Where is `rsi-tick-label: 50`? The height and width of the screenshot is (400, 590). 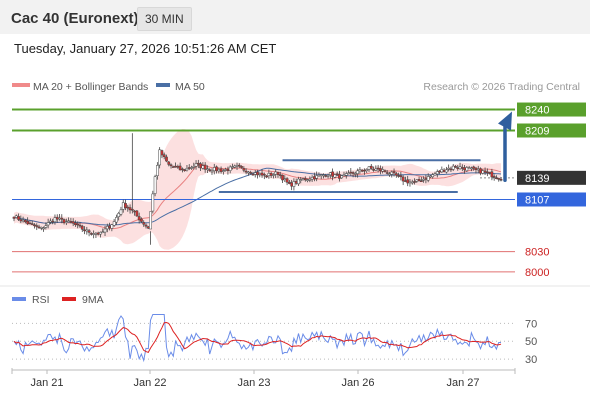 rsi-tick-label: 50 is located at coordinates (531, 342).